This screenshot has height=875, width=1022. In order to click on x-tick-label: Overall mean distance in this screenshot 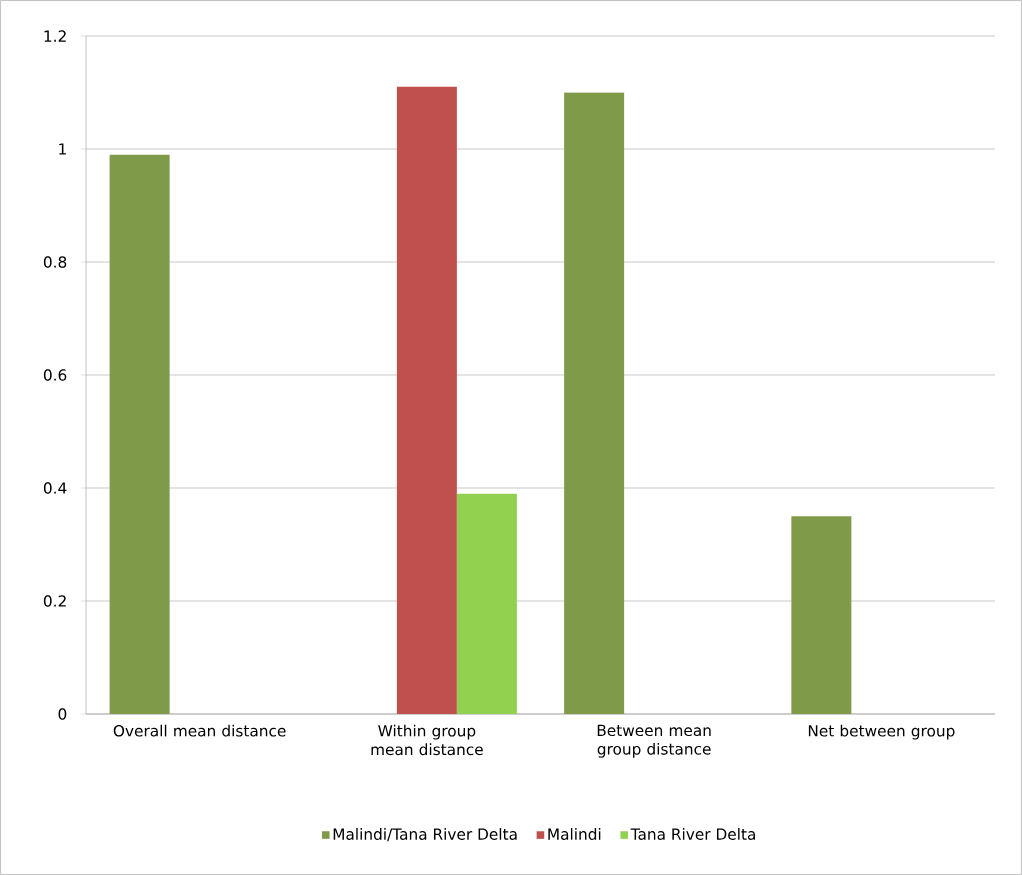, I will do `click(199, 730)`.